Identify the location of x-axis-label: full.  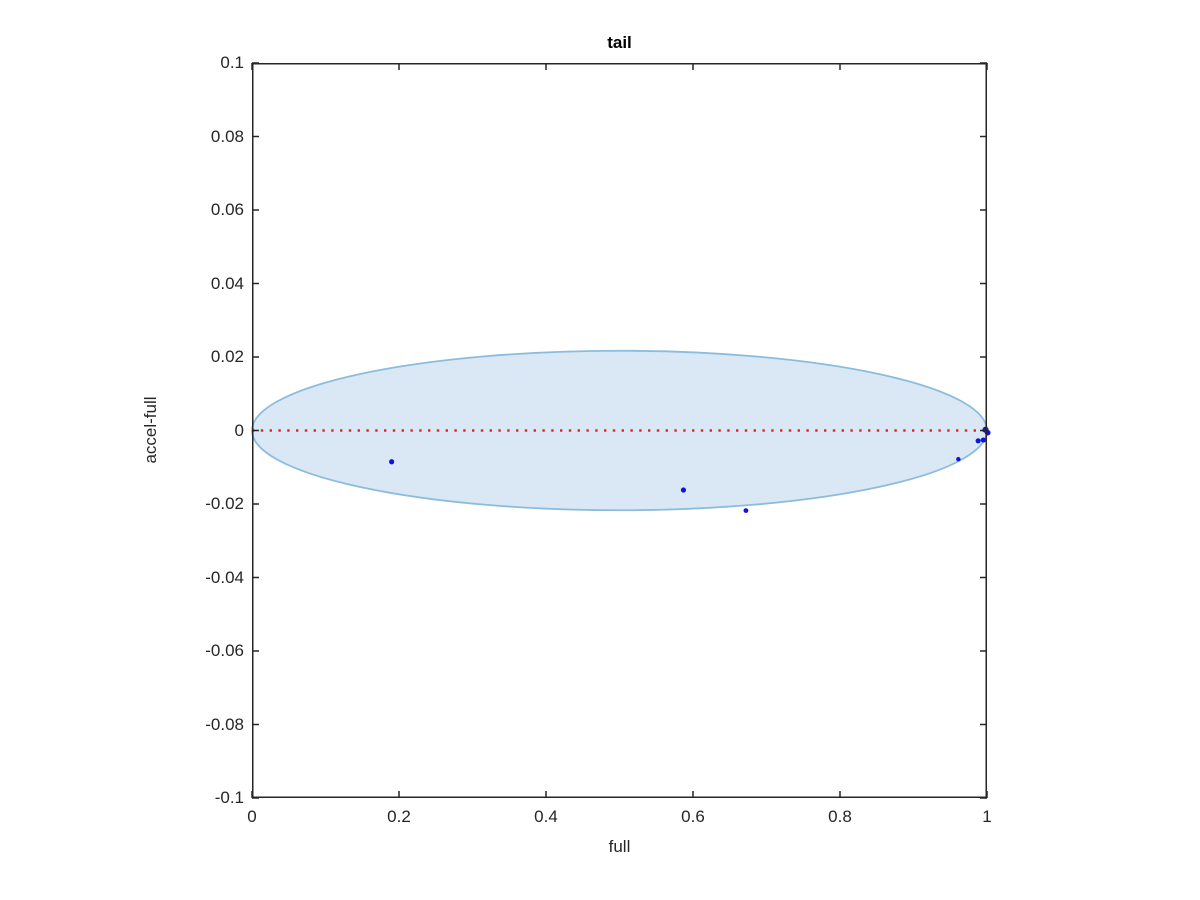
(619, 846).